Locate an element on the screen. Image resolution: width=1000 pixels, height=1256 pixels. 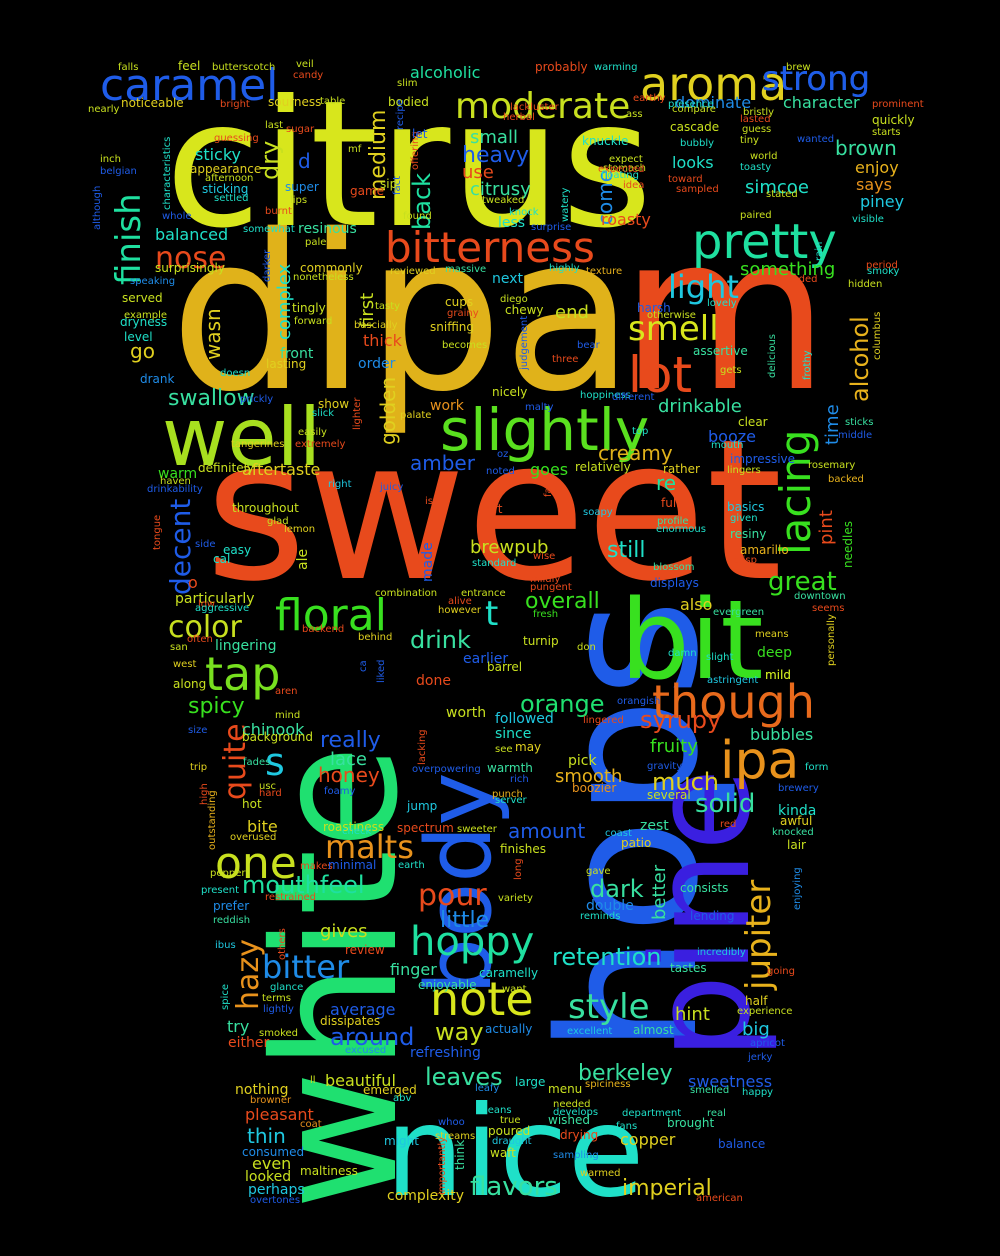
word-delicious: delicious is located at coordinates (772, 356).